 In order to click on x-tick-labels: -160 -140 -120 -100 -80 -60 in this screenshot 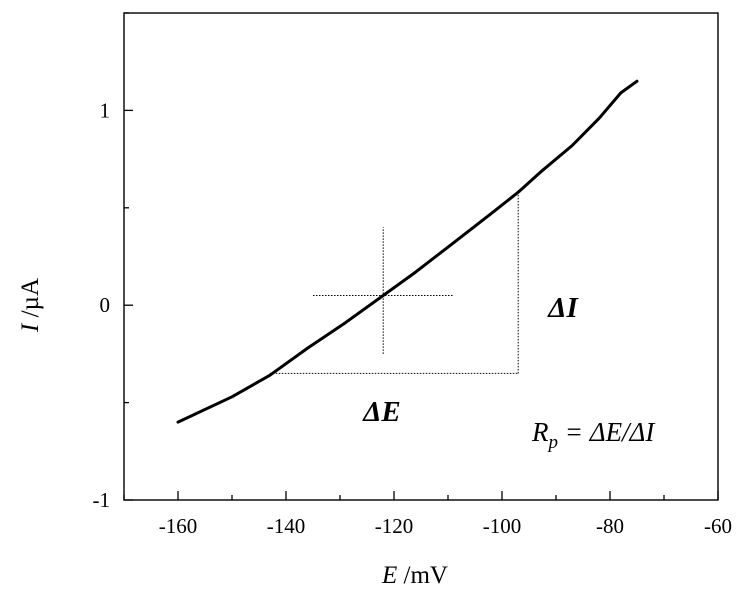, I will do `click(445, 526)`.